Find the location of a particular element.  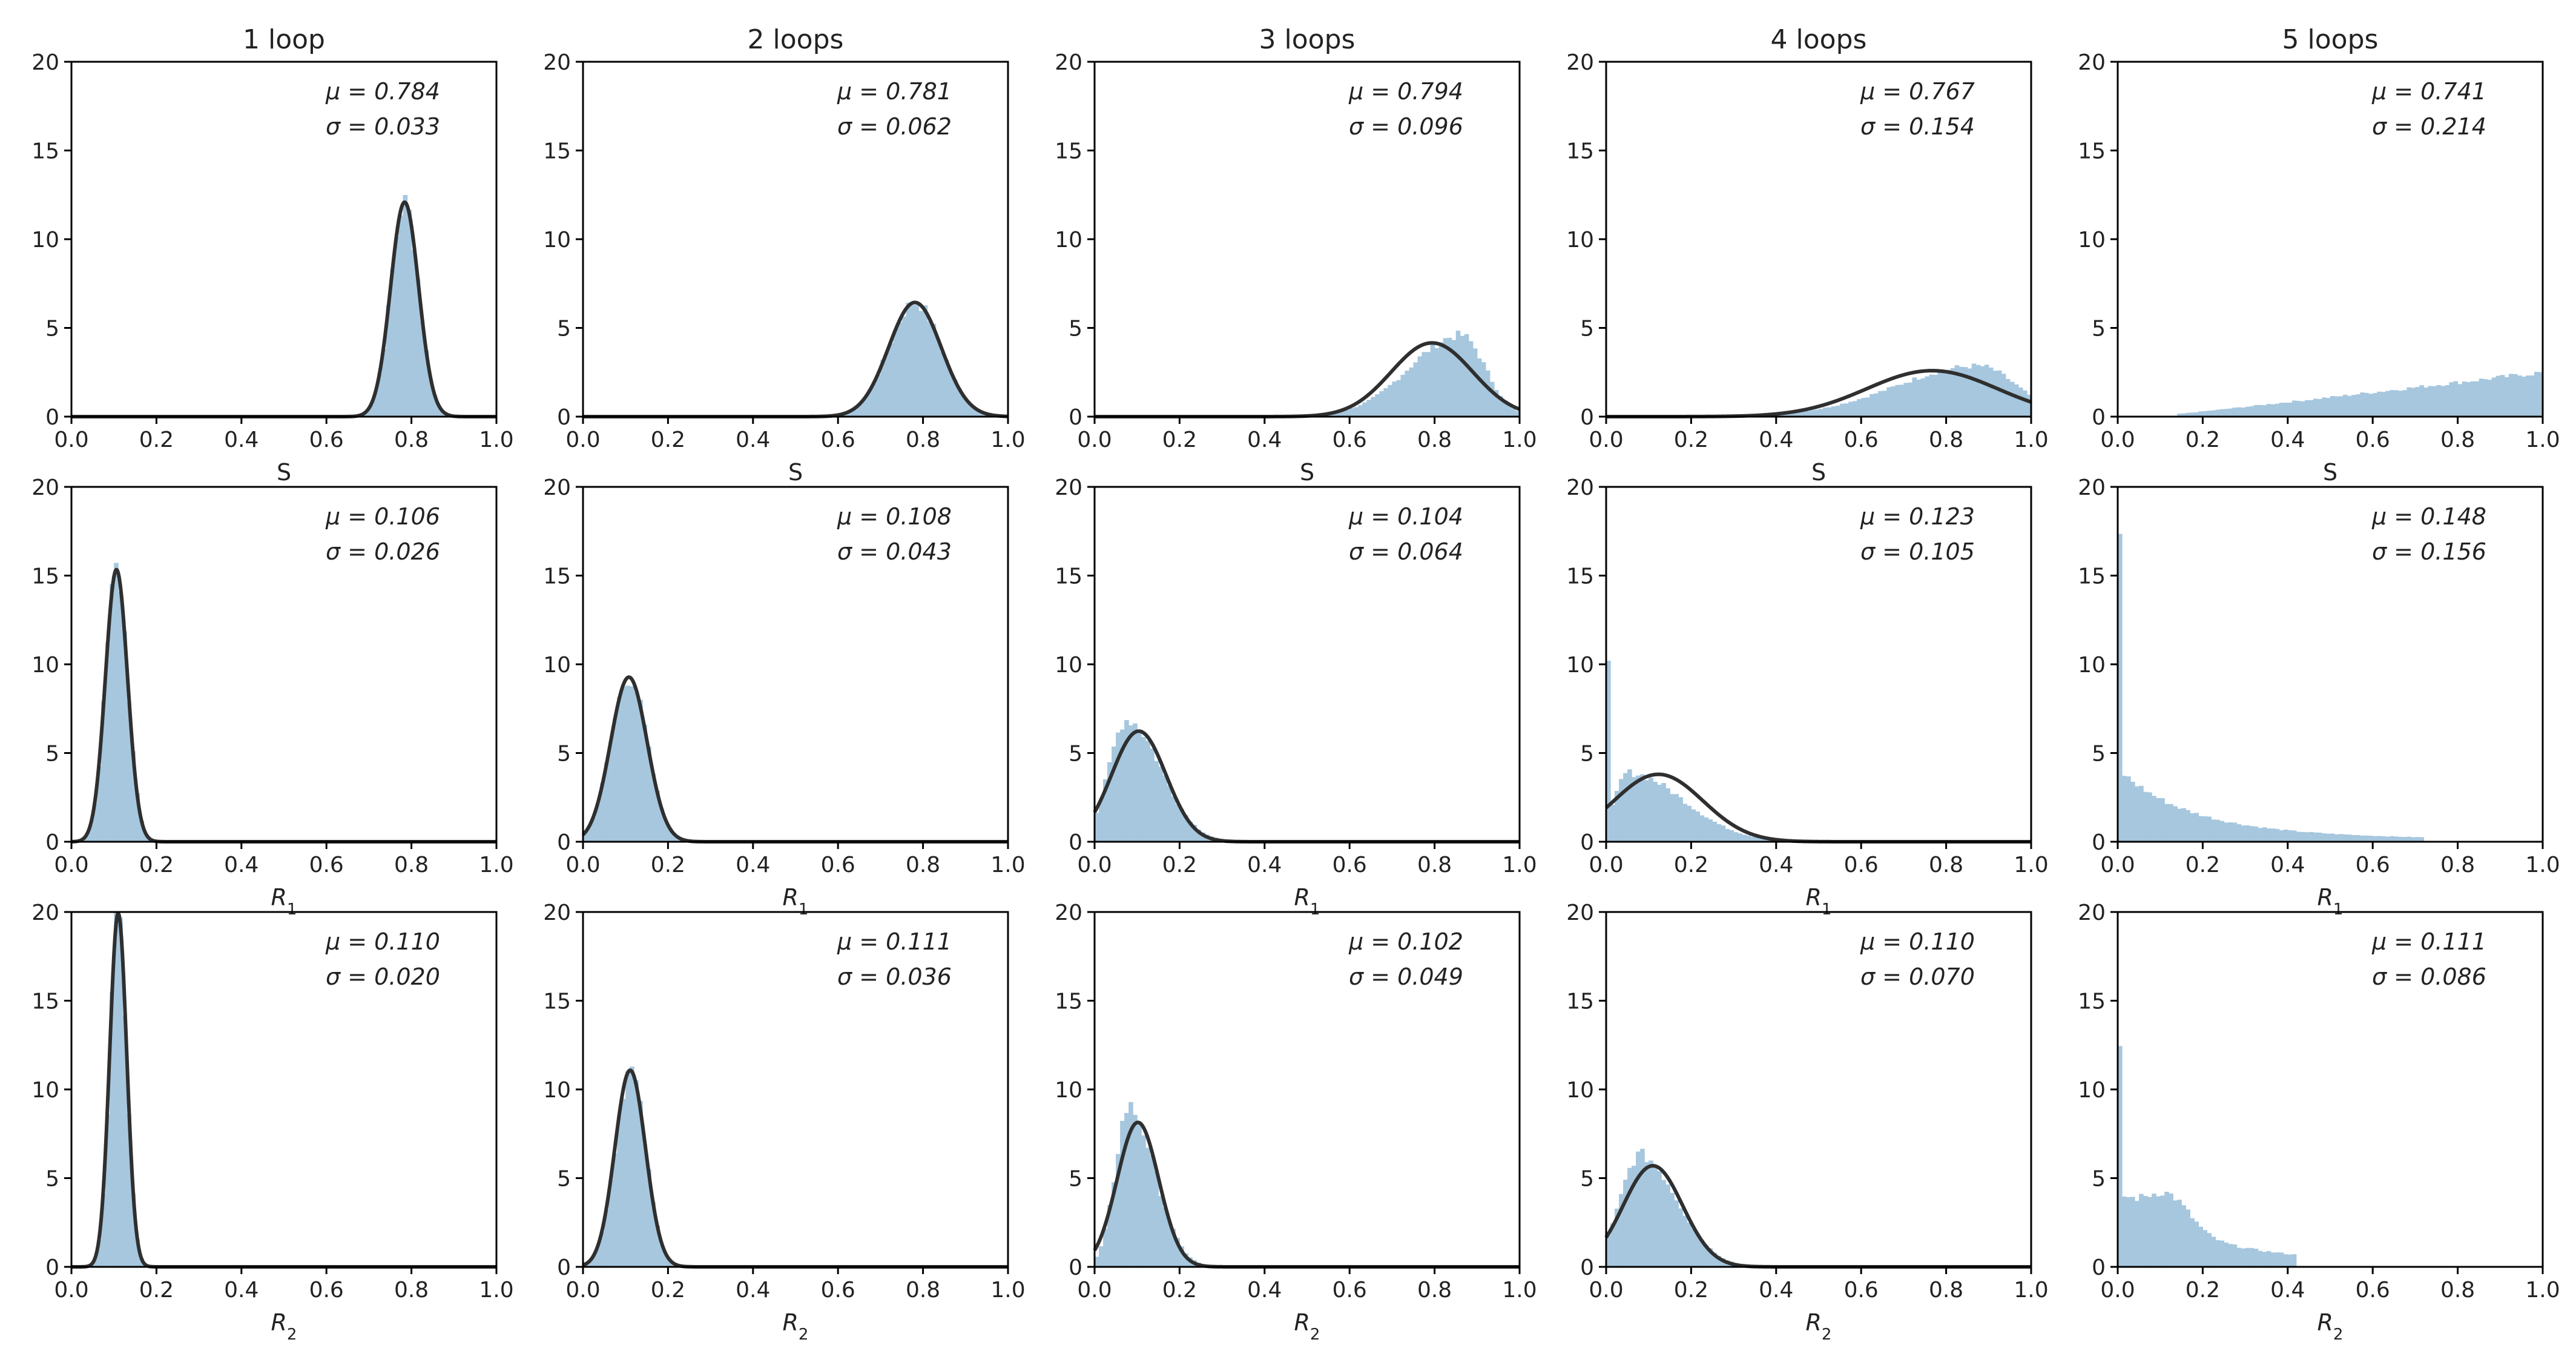

x-tick-label: 1.0 is located at coordinates (1519, 1290).